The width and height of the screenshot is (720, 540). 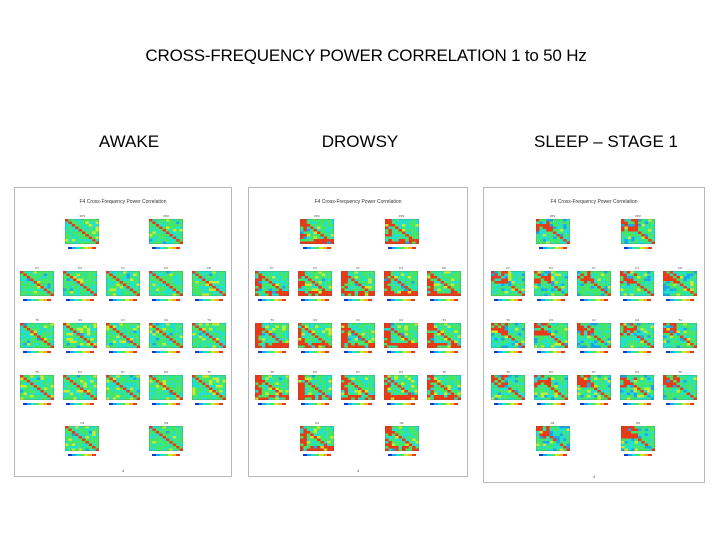 What do you see at coordinates (272, 335) in the screenshot?
I see `correlation-heatmap` at bounding box center [272, 335].